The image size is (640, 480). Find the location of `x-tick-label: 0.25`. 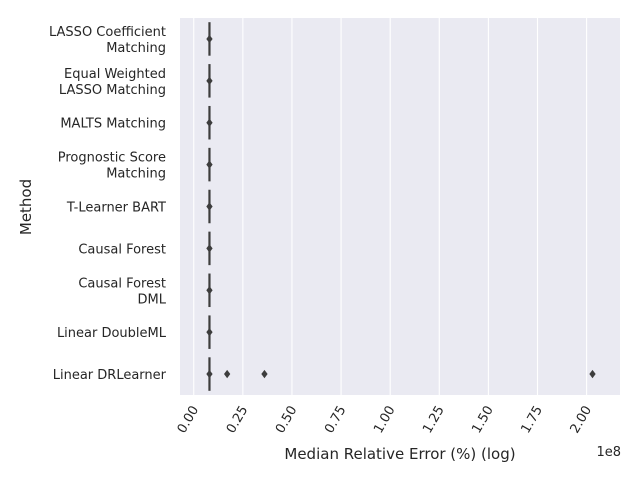

x-tick-label: 0.25 is located at coordinates (237, 420).